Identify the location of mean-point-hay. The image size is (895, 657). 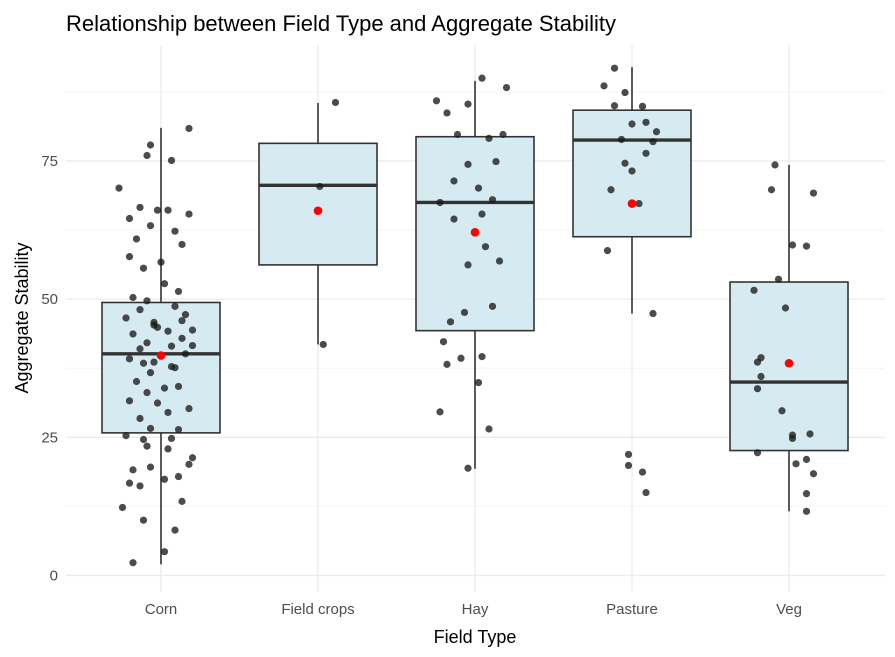
(475, 232).